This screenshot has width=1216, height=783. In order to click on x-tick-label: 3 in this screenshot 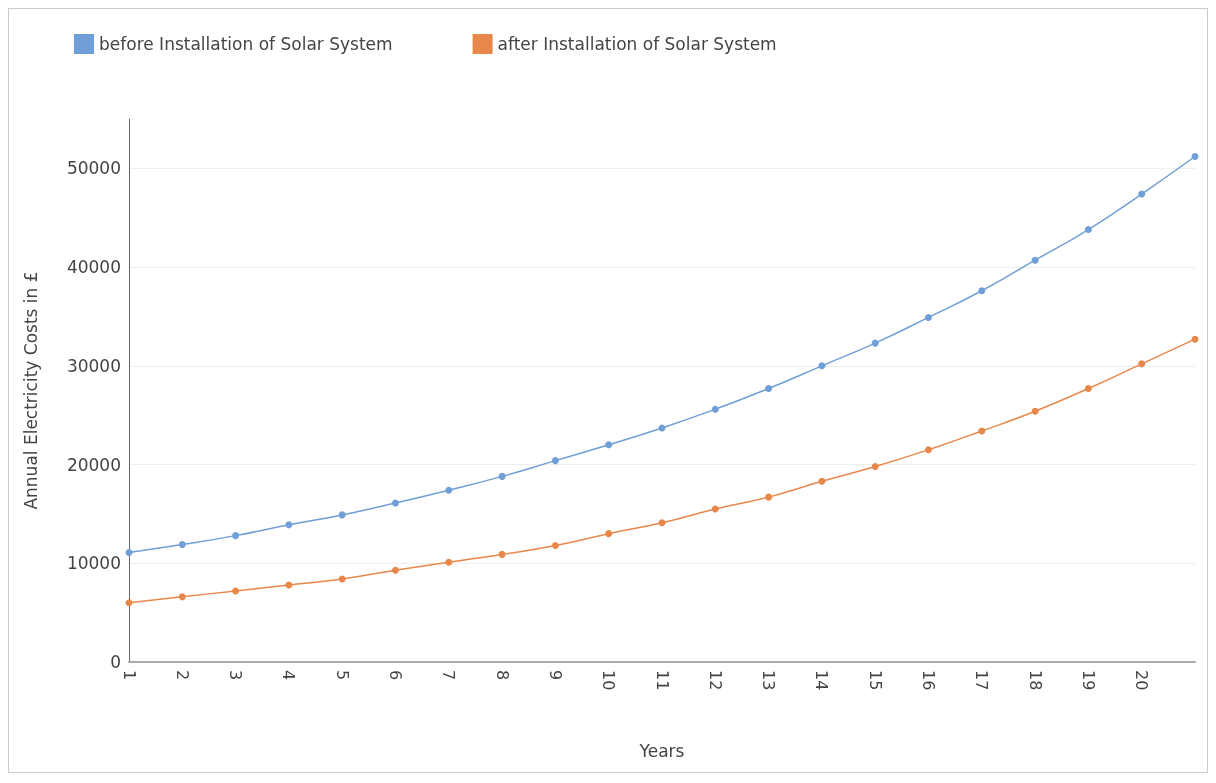, I will do `click(236, 675)`.